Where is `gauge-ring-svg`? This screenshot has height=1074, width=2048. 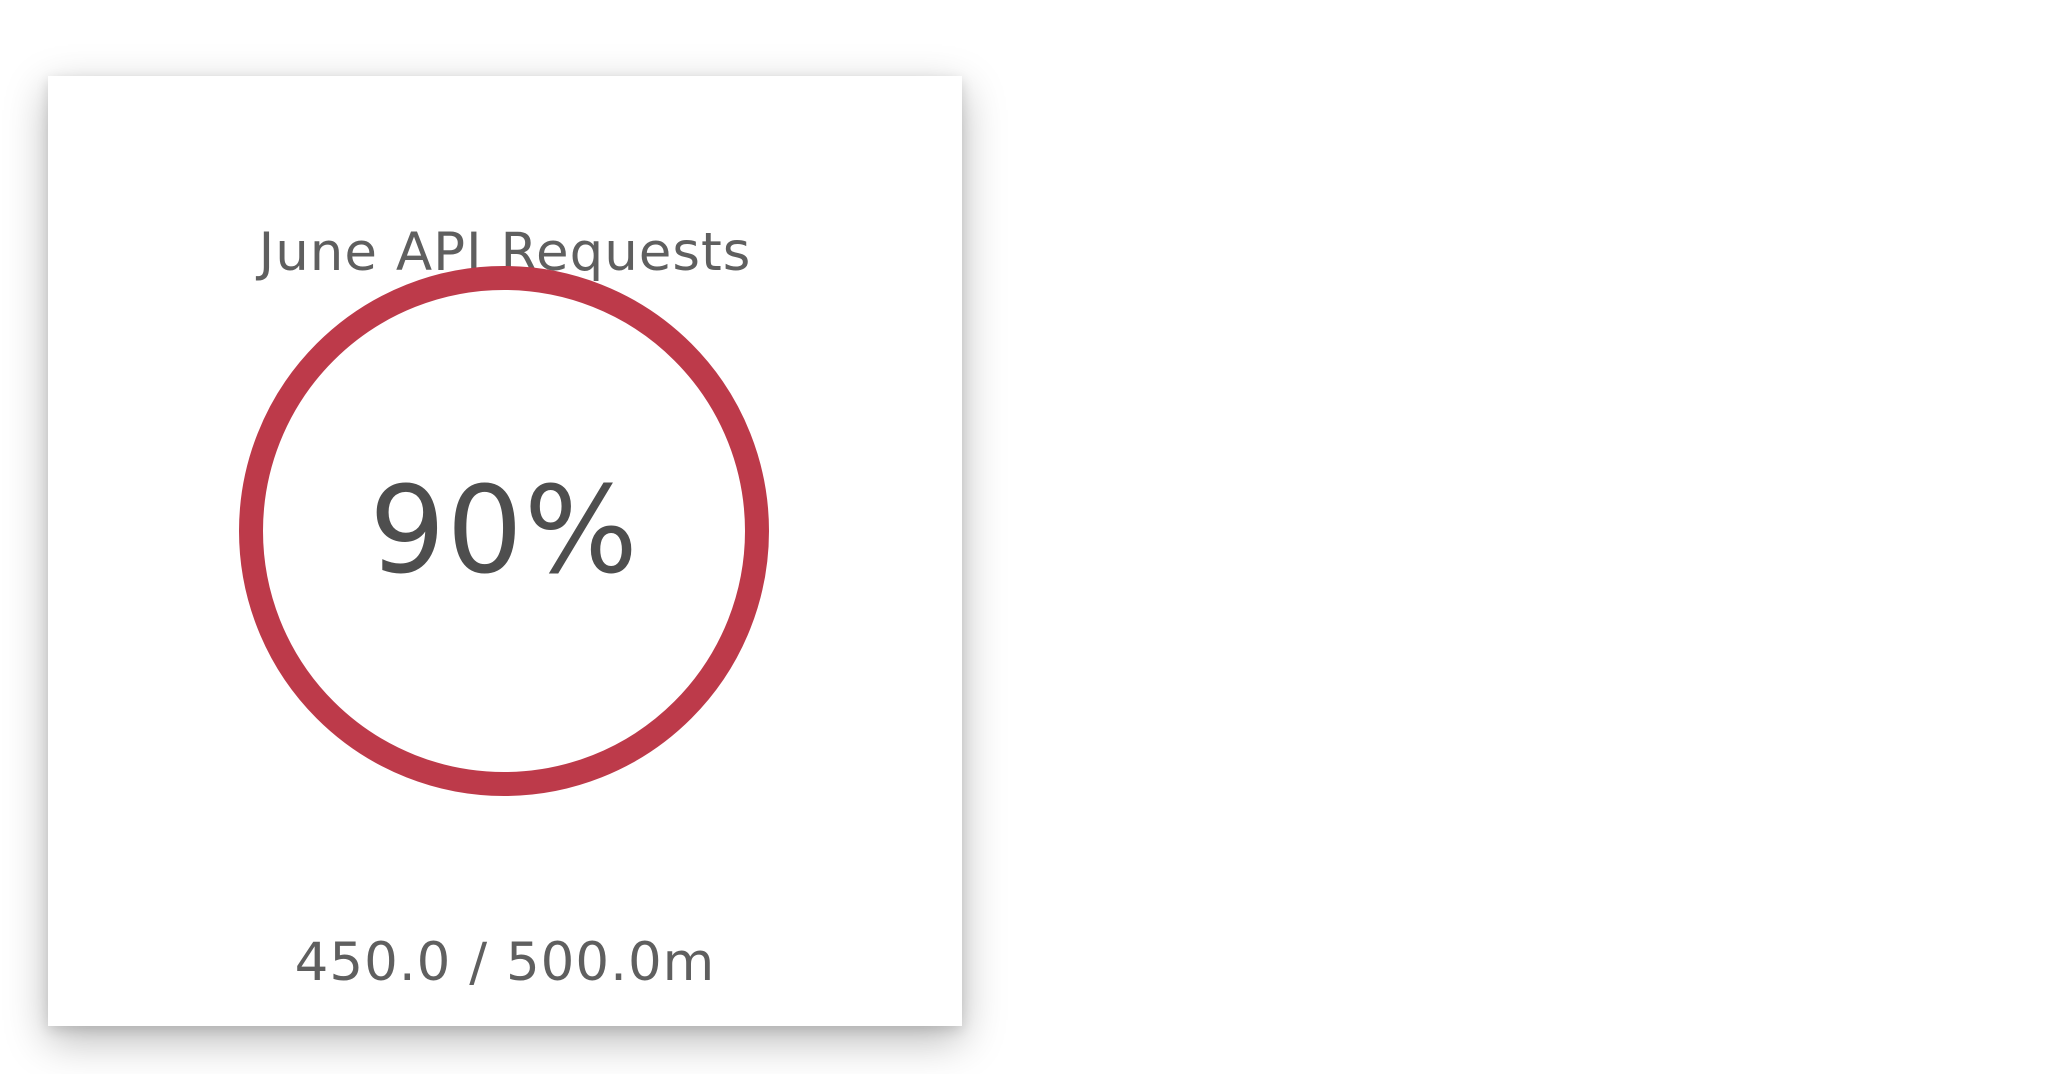
gauge-ring-svg is located at coordinates (504, 531).